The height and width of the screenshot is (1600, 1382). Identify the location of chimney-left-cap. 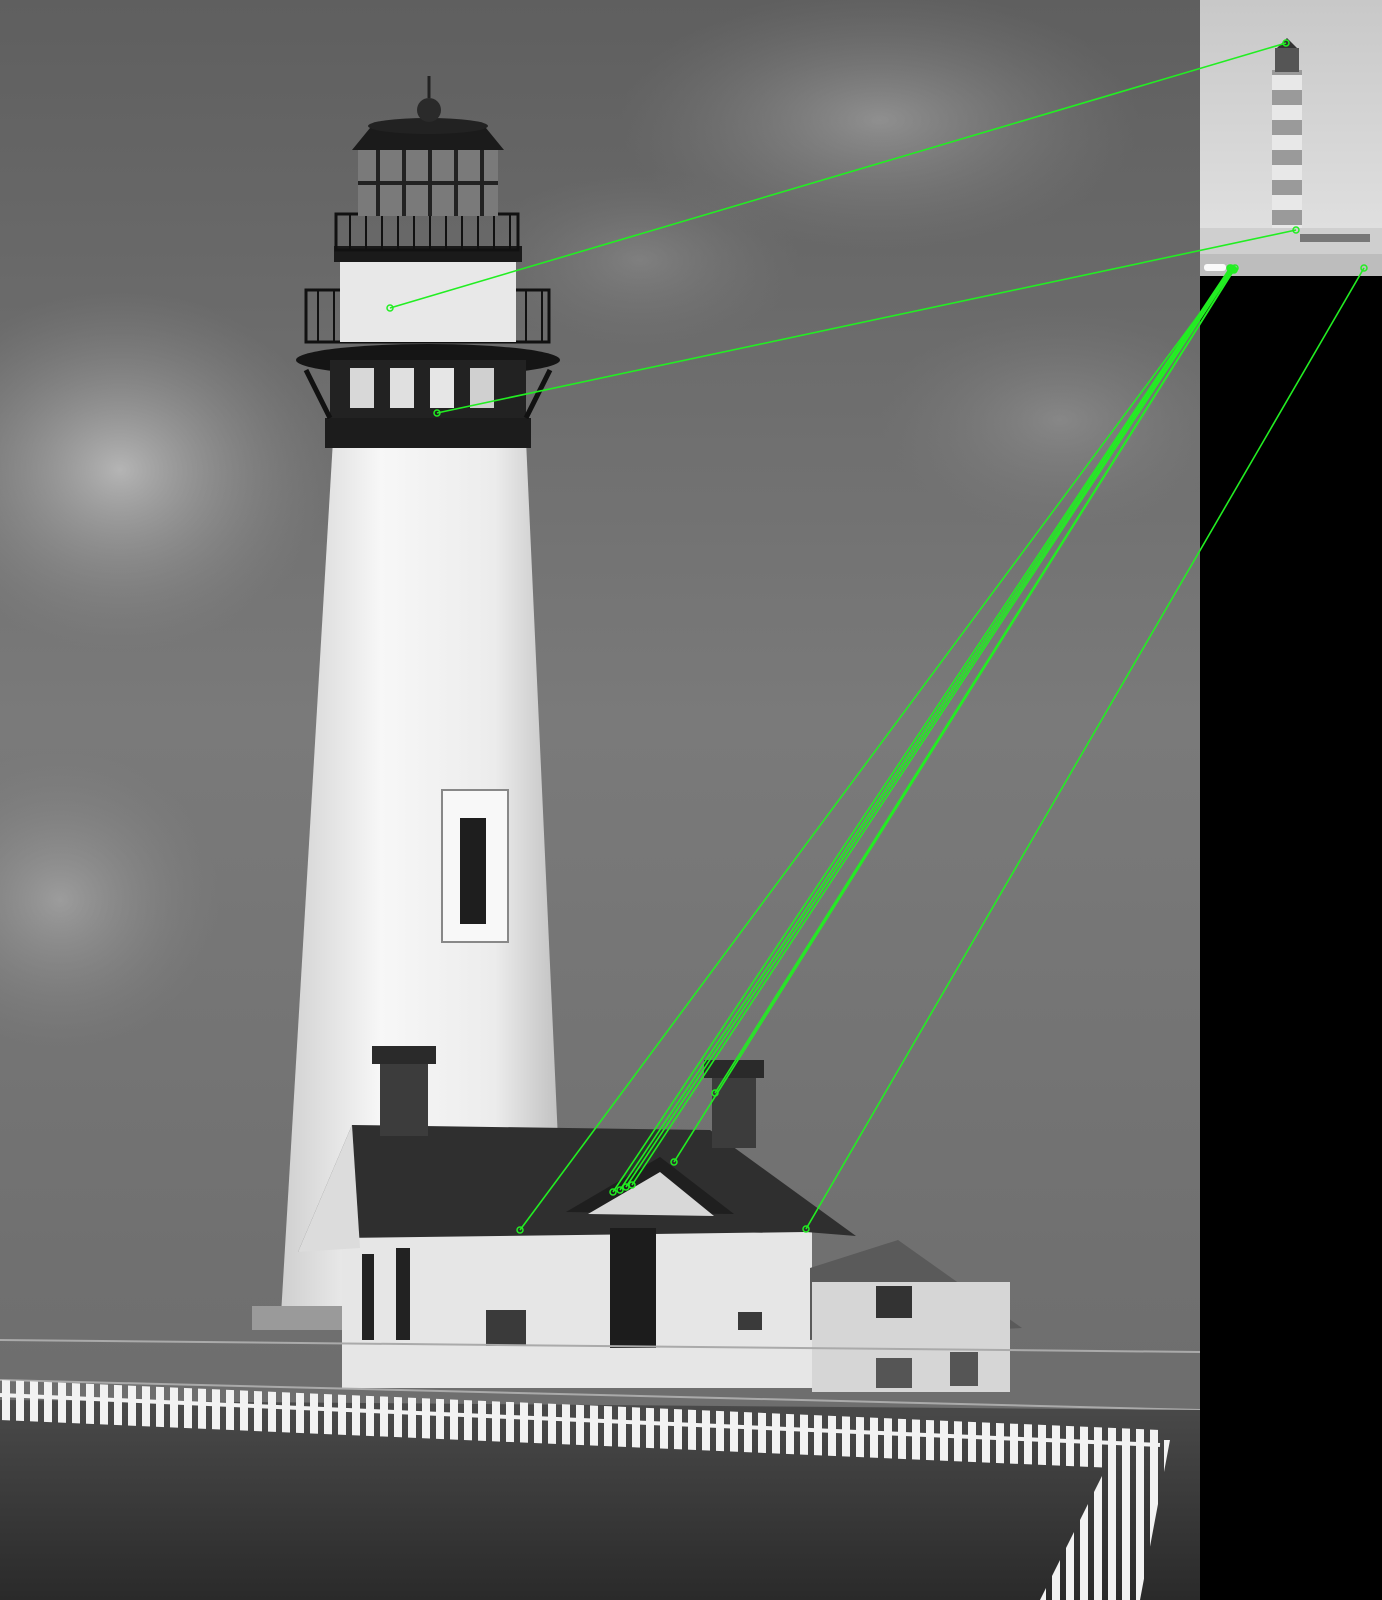
(404, 1055).